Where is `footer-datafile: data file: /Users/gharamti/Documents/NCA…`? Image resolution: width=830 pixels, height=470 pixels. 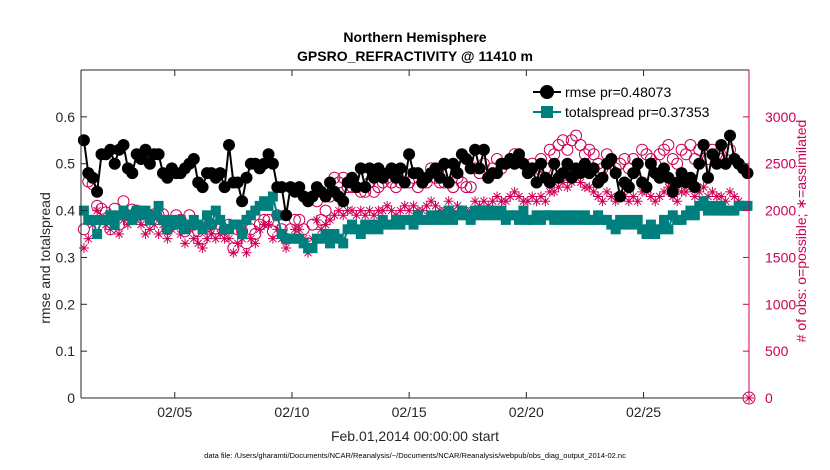
footer-datafile: data file: /Users/gharamti/Documents/NCA… is located at coordinates (415, 455).